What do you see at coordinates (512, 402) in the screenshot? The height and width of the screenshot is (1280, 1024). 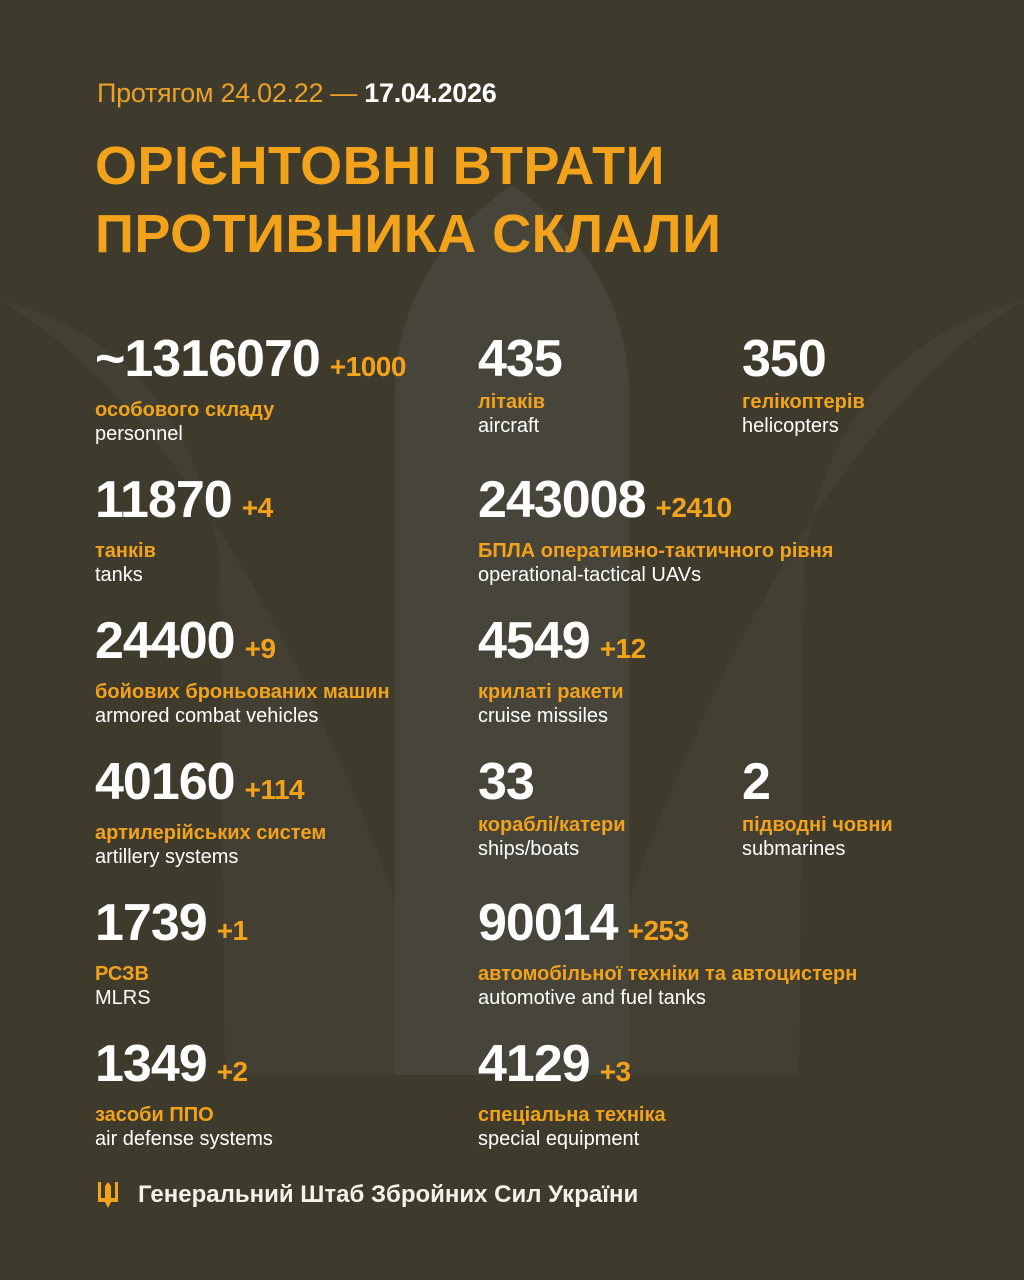 I see `stat-label-ua: літаків` at bounding box center [512, 402].